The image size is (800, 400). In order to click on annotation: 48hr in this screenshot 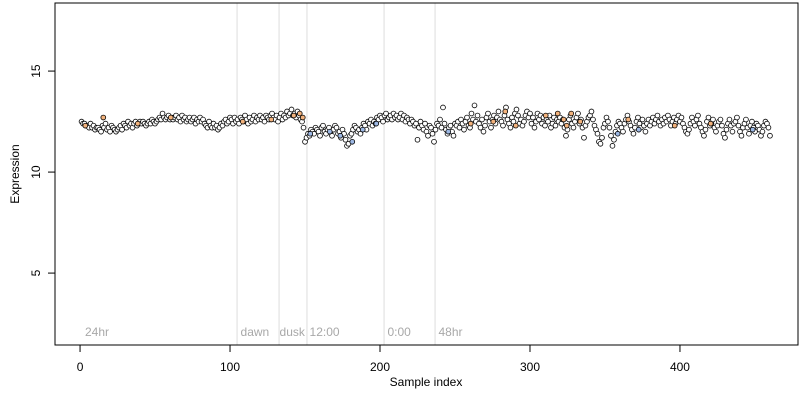, I will do `click(450, 332)`.